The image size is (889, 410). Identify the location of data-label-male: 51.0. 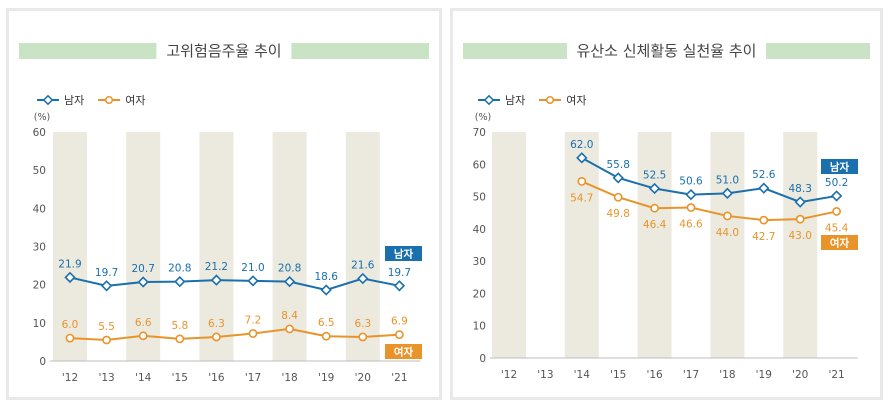
(727, 180).